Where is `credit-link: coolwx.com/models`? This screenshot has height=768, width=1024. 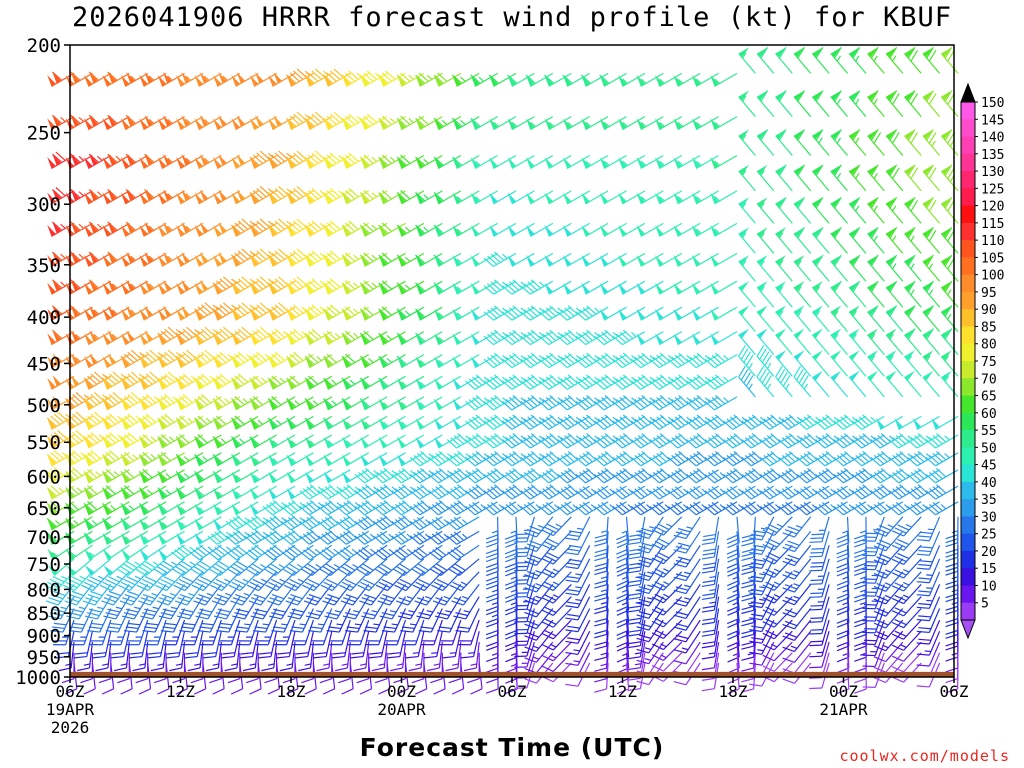
credit-link: coolwx.com/models is located at coordinates (924, 756).